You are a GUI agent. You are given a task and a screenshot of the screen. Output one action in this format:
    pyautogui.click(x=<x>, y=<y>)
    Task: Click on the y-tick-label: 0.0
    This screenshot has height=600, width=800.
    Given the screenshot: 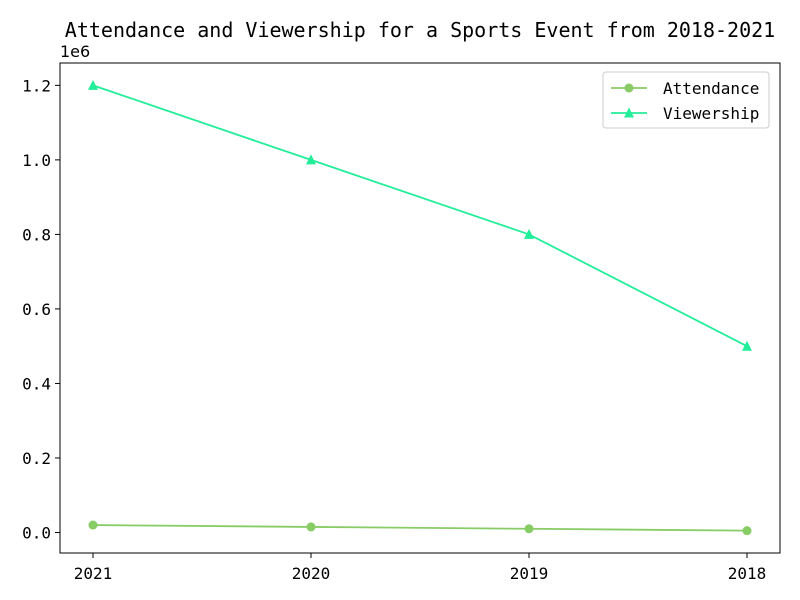 What is the action you would take?
    pyautogui.click(x=36, y=533)
    